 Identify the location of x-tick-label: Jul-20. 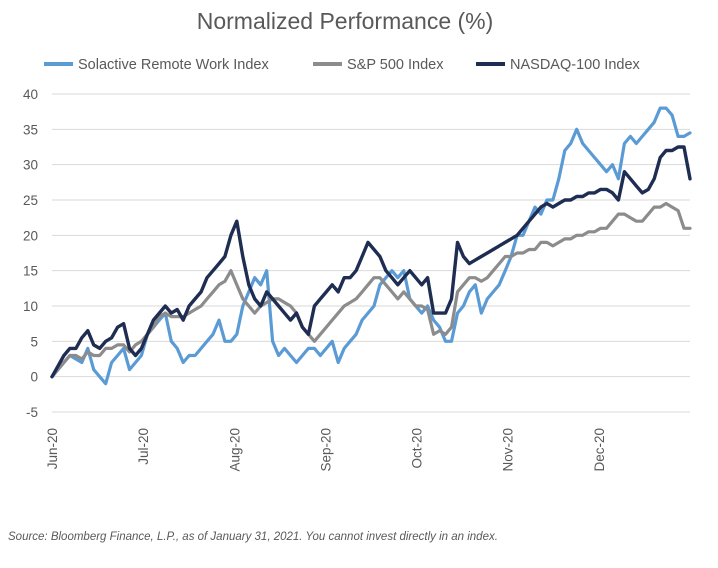
(143, 446).